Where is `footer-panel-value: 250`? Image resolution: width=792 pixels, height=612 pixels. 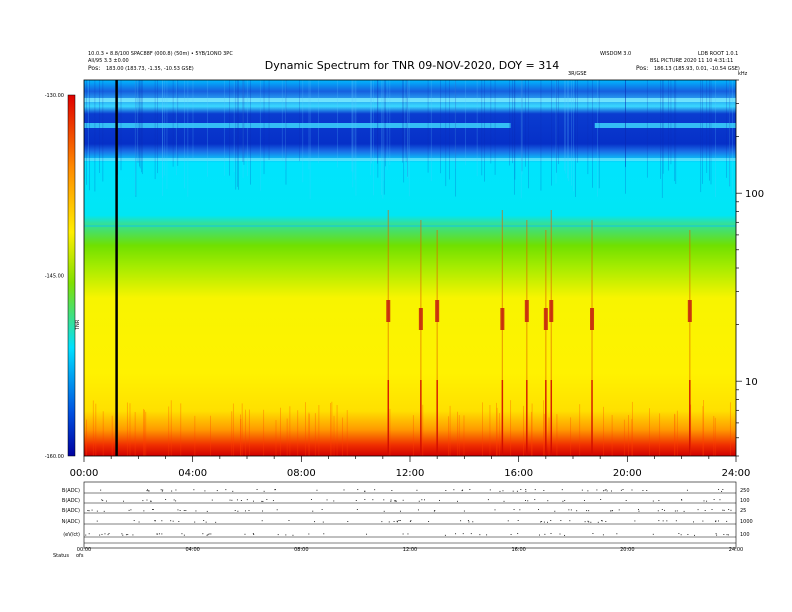
footer-panel-value: 250 is located at coordinates (745, 491).